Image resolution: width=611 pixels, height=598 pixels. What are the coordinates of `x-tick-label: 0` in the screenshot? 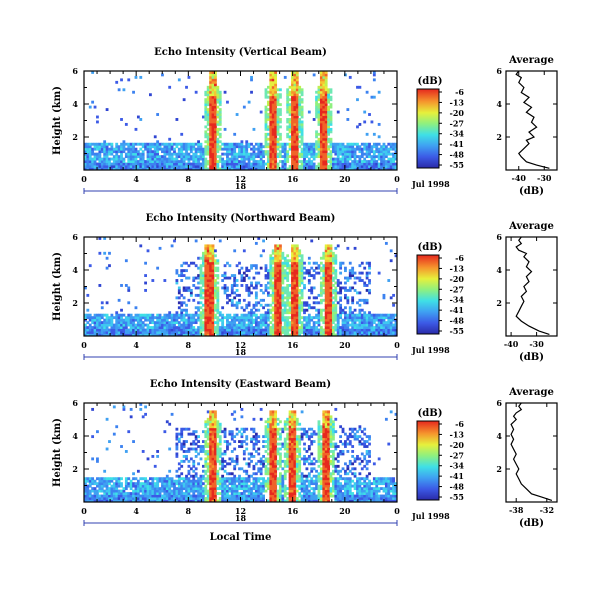 It's located at (397, 179).